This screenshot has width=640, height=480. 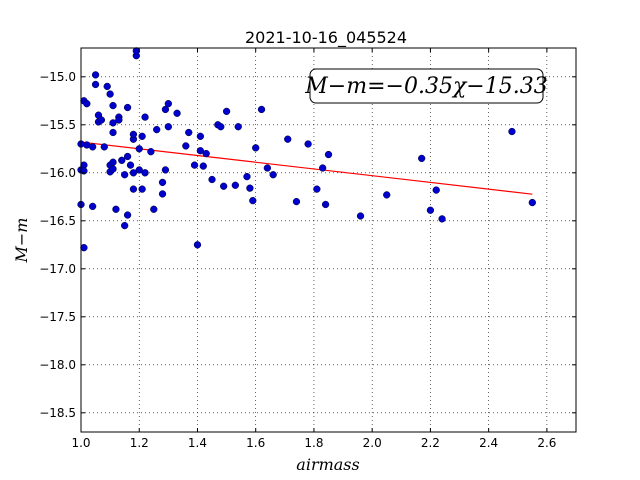 I want to click on fit-equation-label: M−m=−0.35χ−15.33, so click(x=425, y=86).